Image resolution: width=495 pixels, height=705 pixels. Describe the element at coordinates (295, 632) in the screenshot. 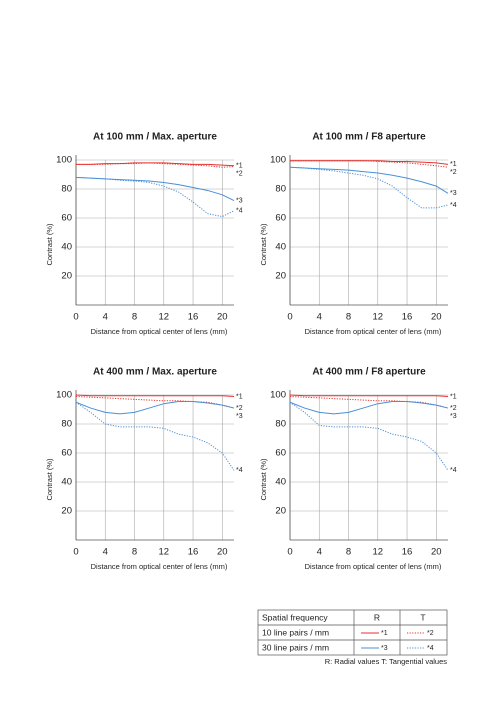

I see `table-row-label: 10 line pairs / mm` at that location.